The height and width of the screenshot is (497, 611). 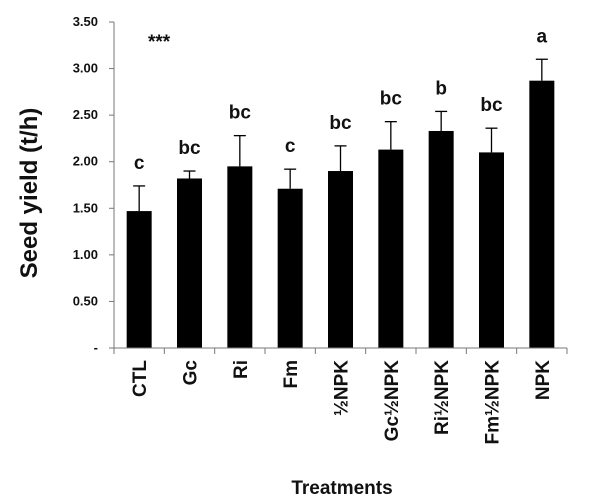 What do you see at coordinates (29, 193) in the screenshot?
I see `y-axis-title: Seed yield (t/h)` at bounding box center [29, 193].